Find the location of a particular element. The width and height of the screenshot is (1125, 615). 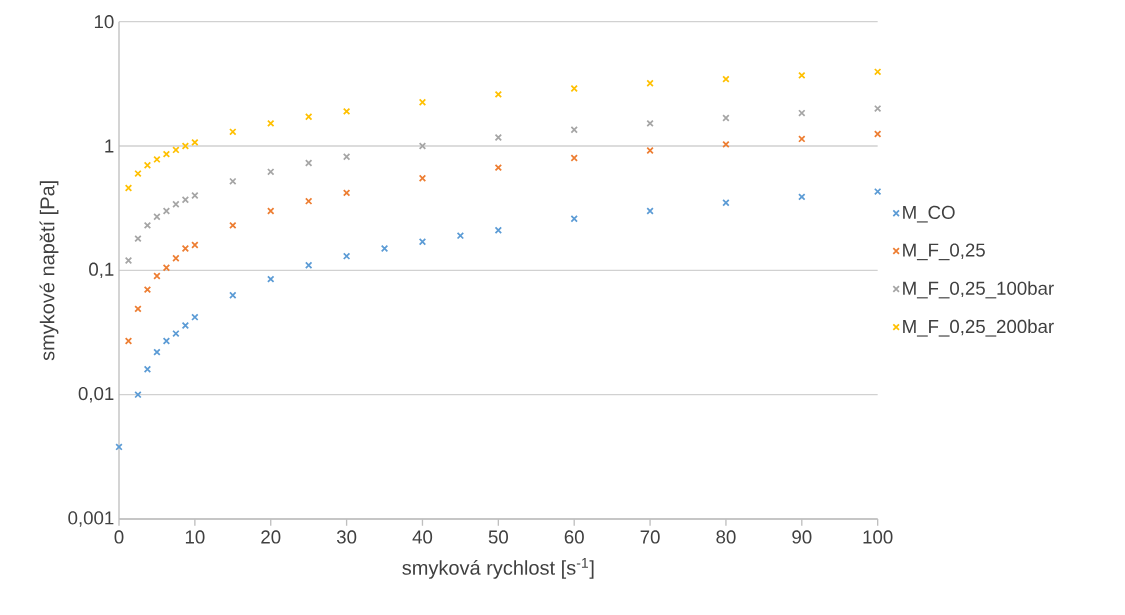

x-axis-title: smyková rychlost [s$^{-1}$] is located at coordinates (498, 568).